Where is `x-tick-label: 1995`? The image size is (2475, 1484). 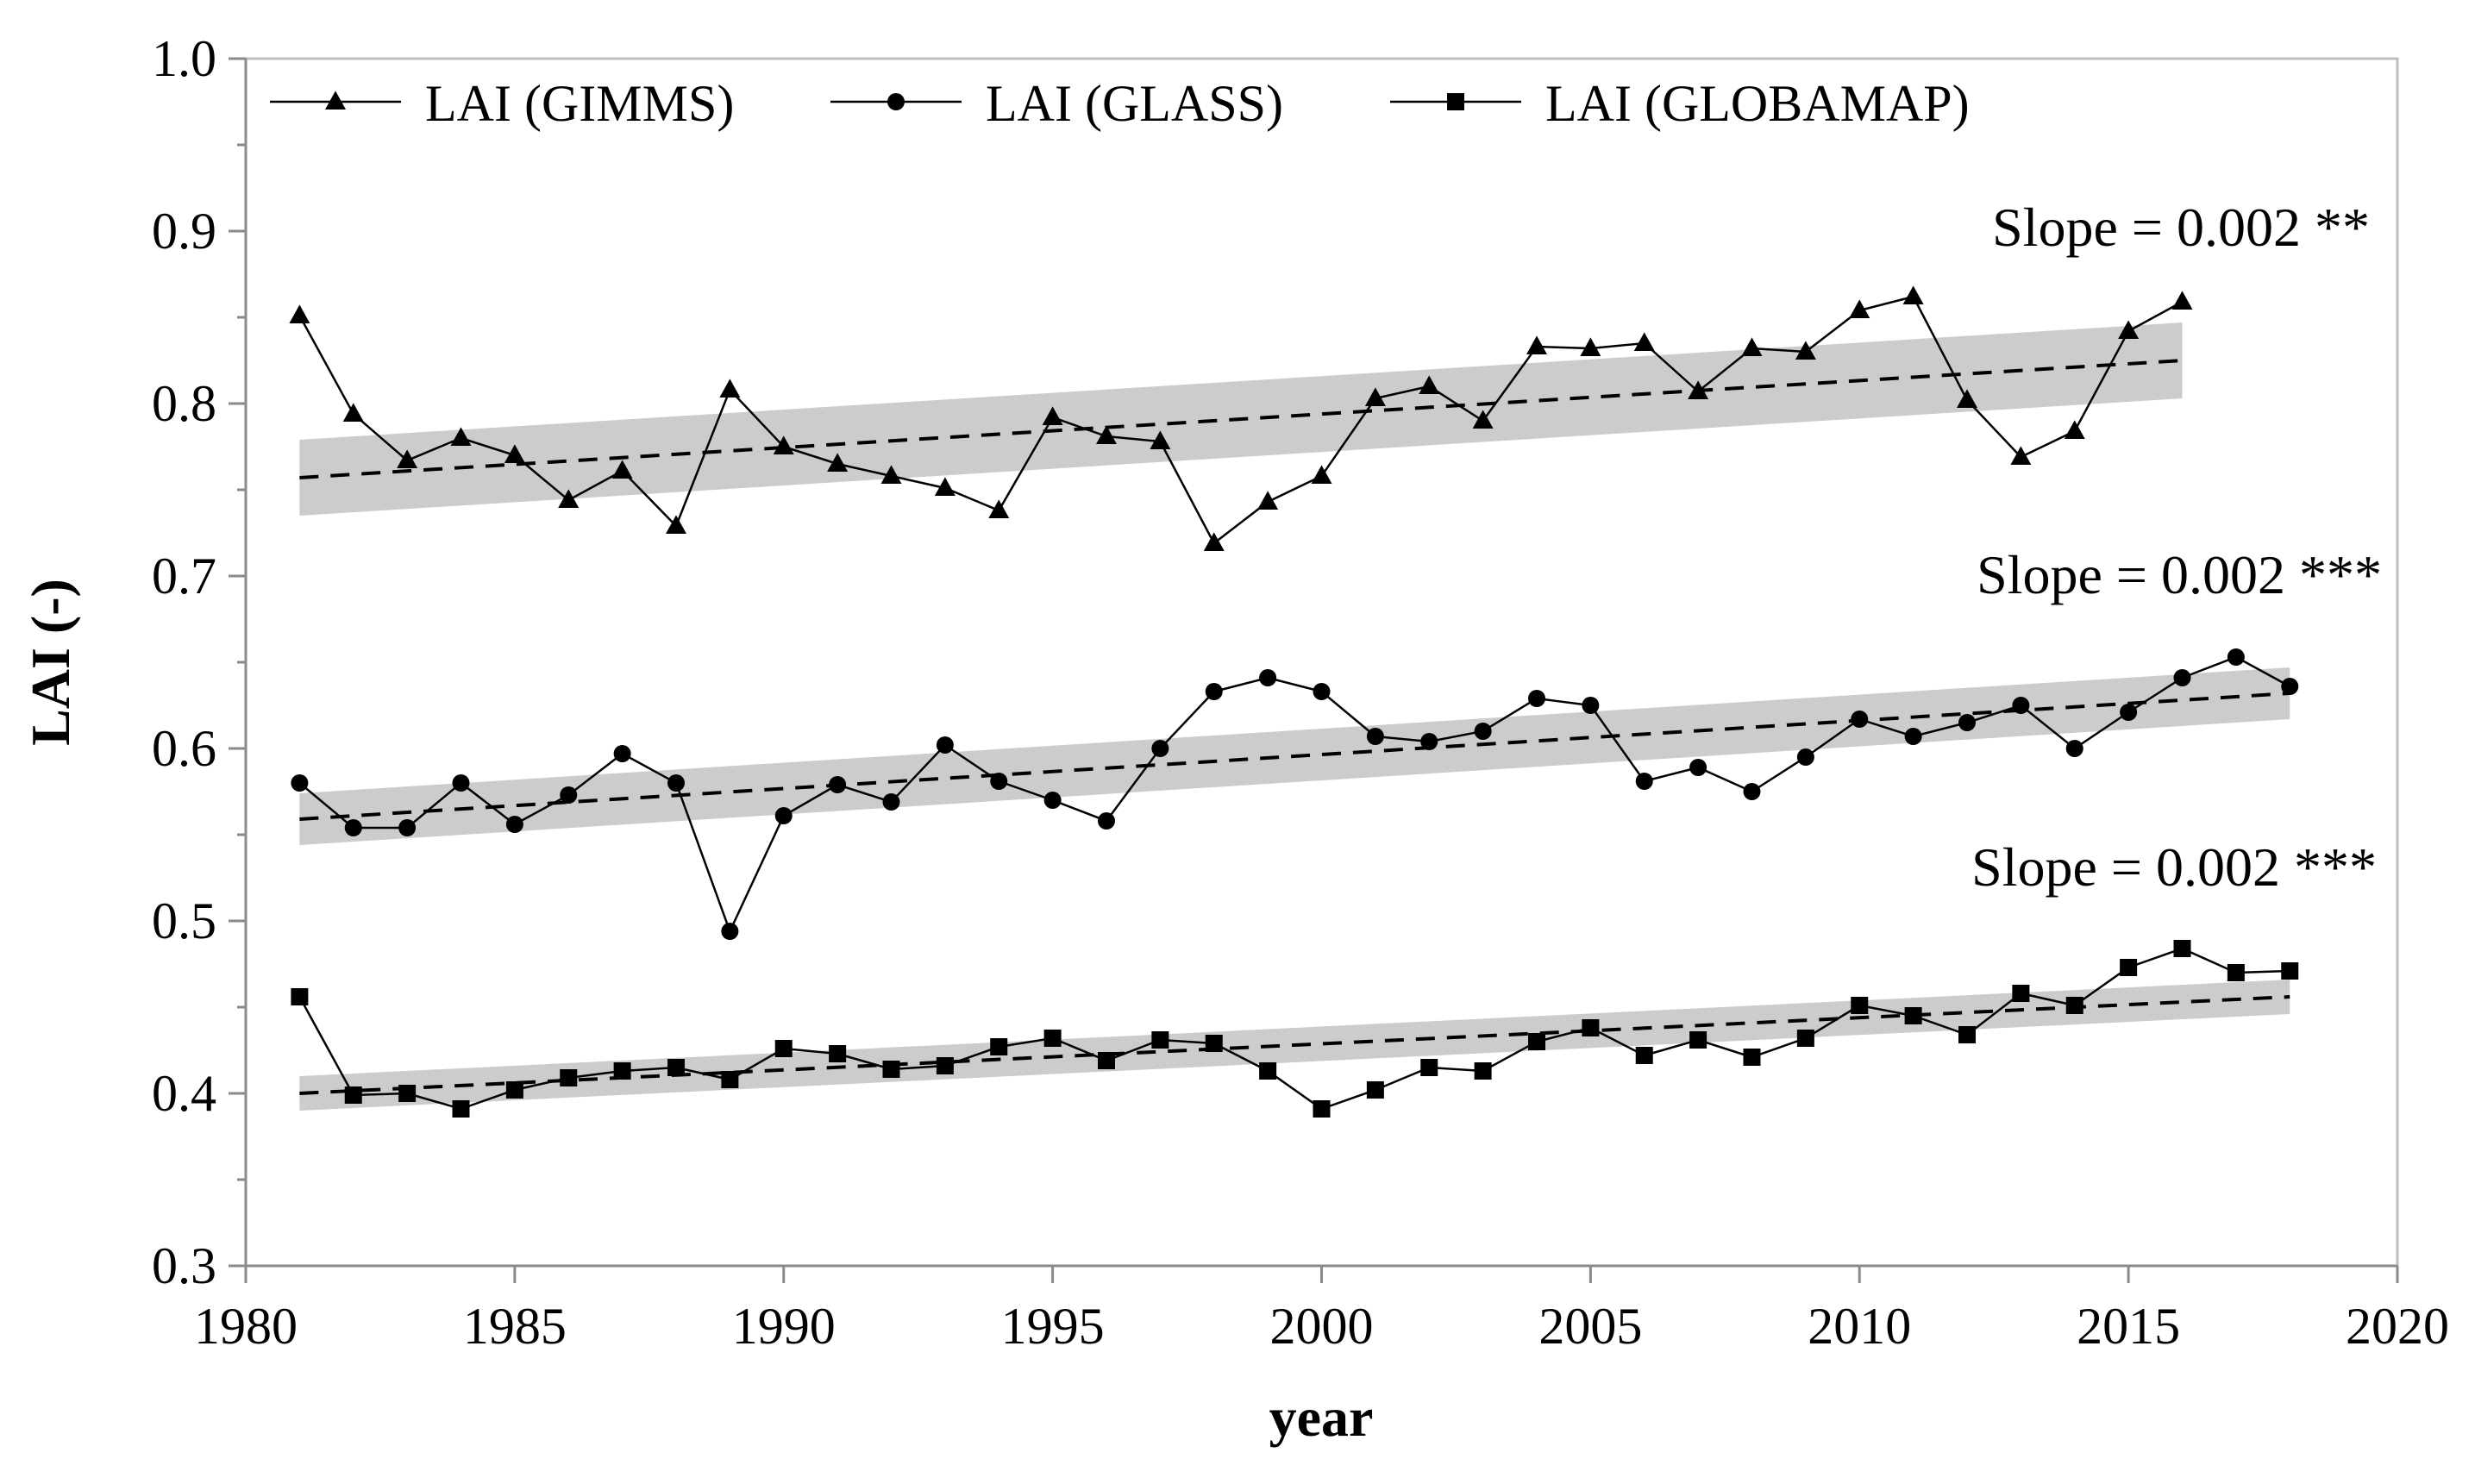 x-tick-label: 1995 is located at coordinates (1053, 1326).